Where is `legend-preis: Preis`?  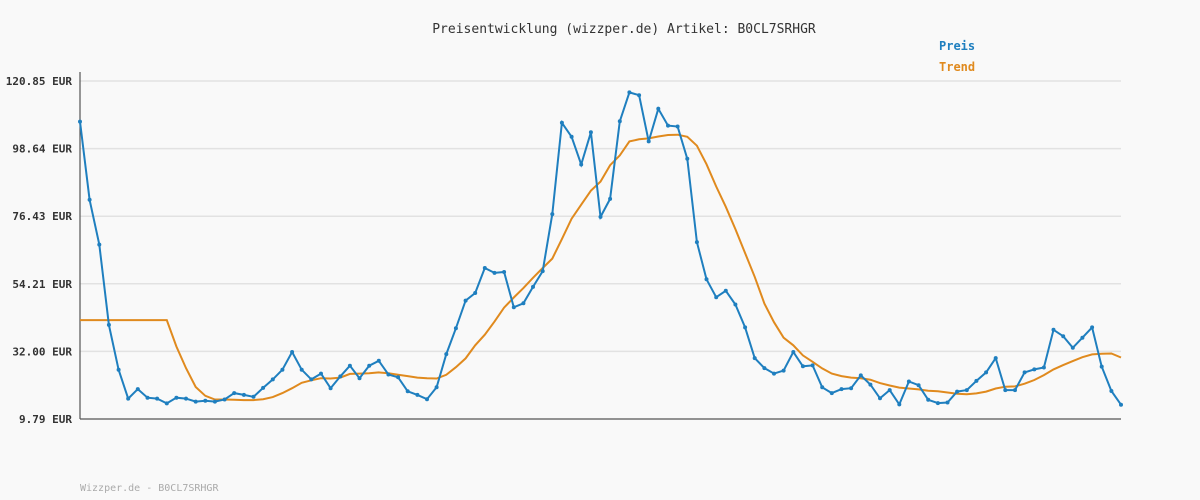 legend-preis: Preis is located at coordinates (957, 46).